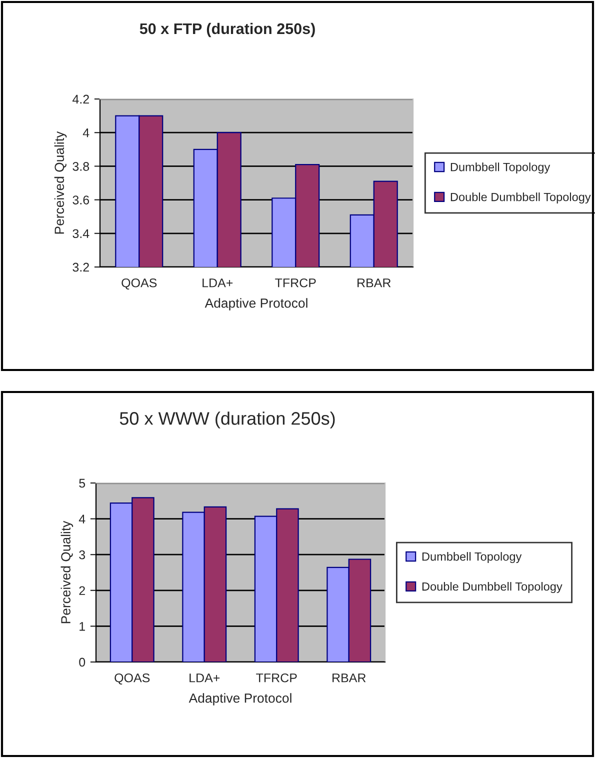 This screenshot has height=758, width=595. I want to click on chart-title: 50 x WWW (duration 250s), so click(227, 420).